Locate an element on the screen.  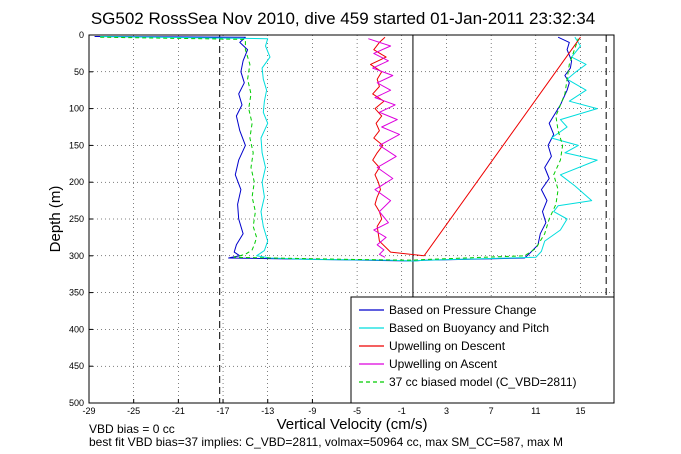
y-tick-label: 0 is located at coordinates (81, 35).